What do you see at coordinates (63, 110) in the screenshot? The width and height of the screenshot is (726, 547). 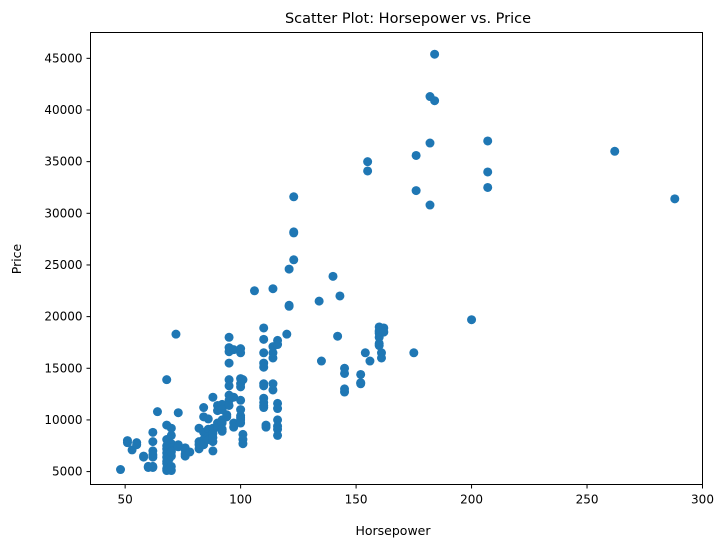 I see `y-tick-label: 40000` at bounding box center [63, 110].